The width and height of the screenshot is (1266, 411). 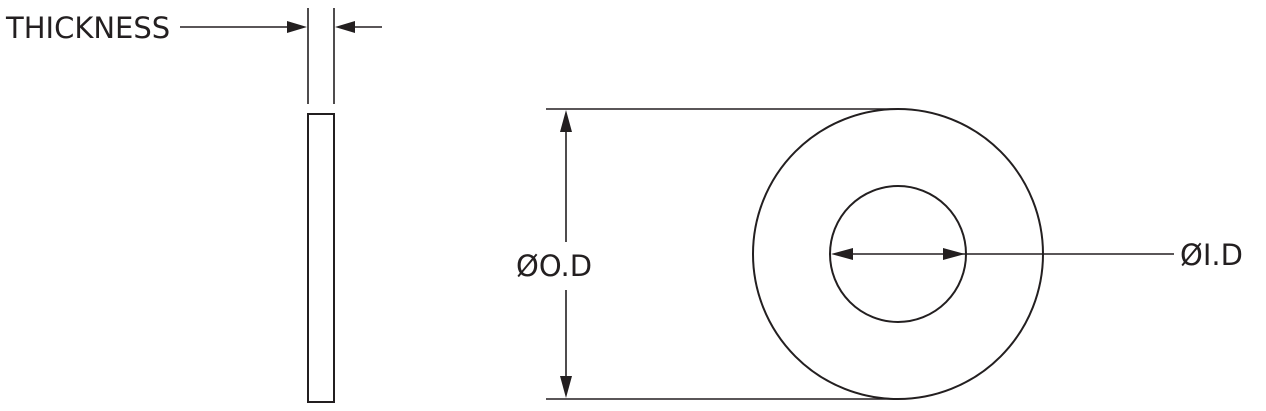 What do you see at coordinates (566, 121) in the screenshot?
I see `od-arrow-top` at bounding box center [566, 121].